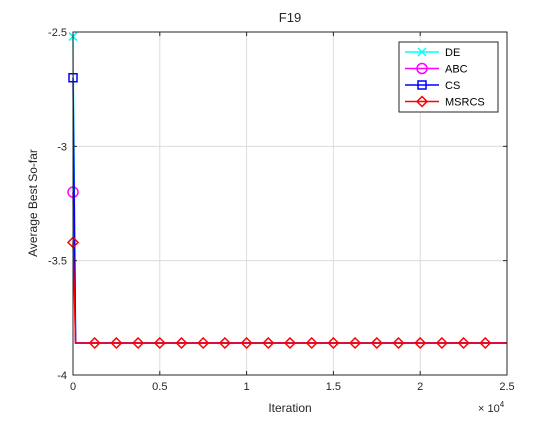  I want to click on legend-marker-de, so click(422, 52).